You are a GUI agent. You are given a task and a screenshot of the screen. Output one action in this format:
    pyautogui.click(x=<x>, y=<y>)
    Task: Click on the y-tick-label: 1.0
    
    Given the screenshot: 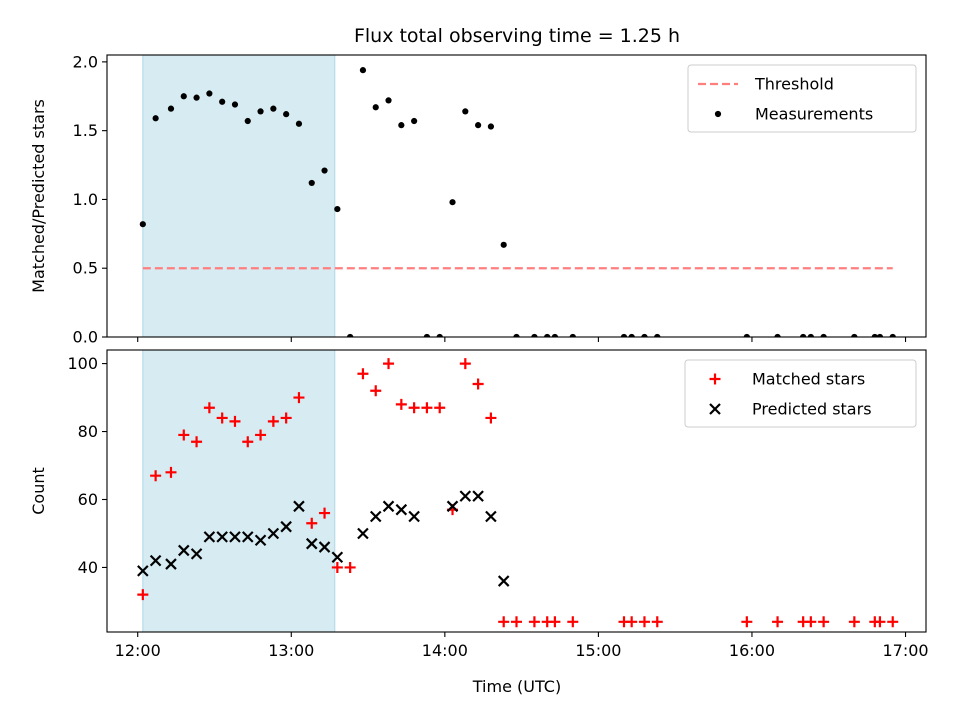 What is the action you would take?
    pyautogui.click(x=85, y=199)
    